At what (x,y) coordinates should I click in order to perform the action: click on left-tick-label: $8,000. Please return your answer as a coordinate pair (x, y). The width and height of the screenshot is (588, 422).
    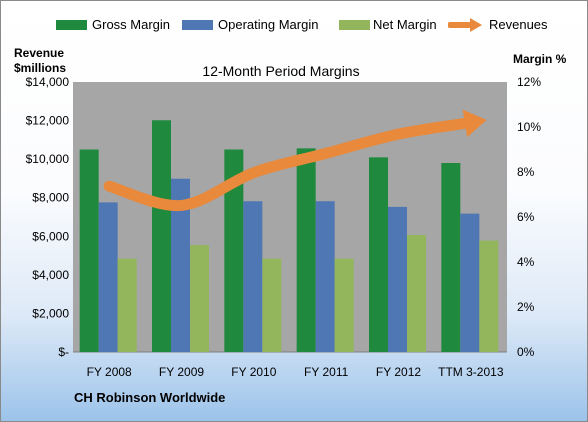
    Looking at the image, I should click on (50, 198).